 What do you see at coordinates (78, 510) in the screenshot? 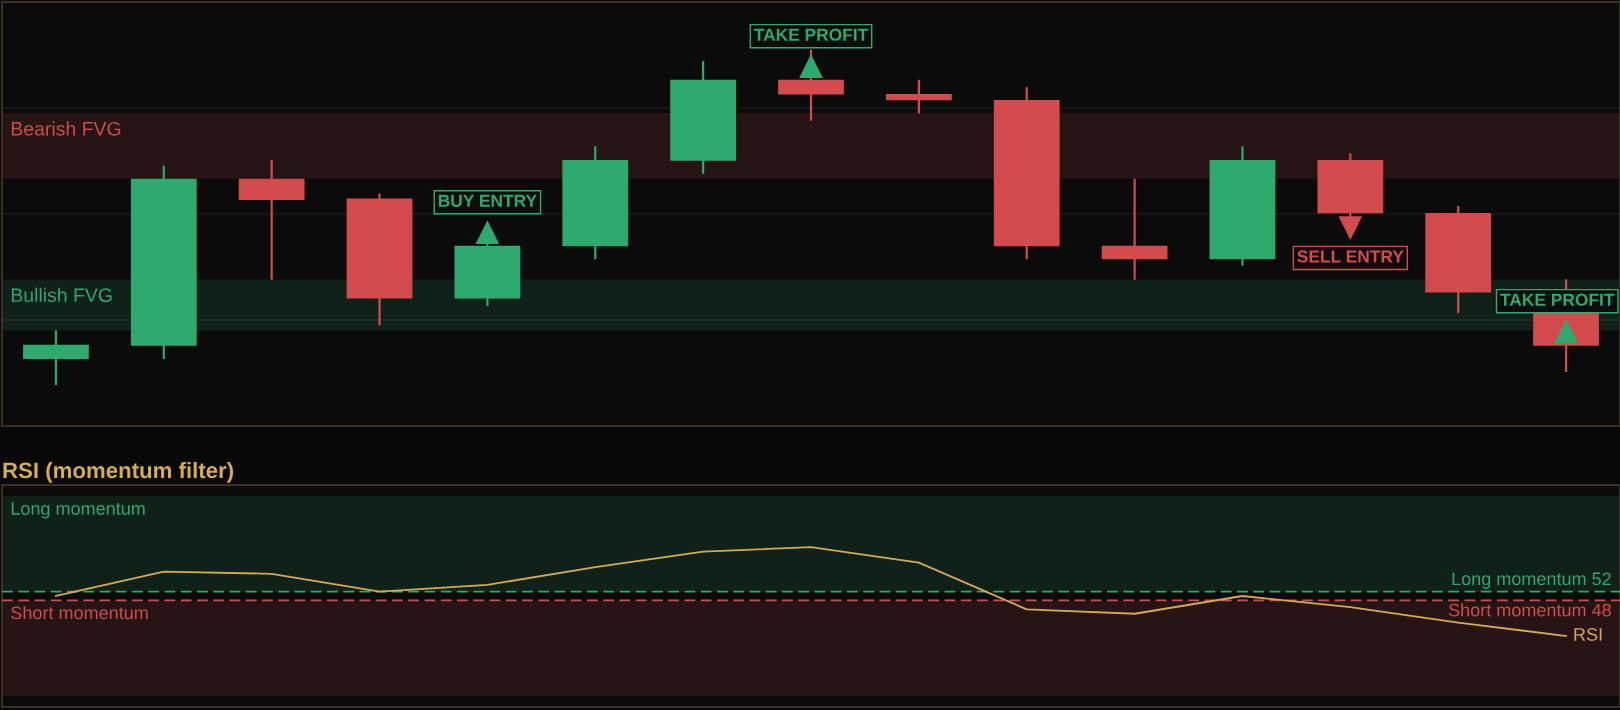
I see `band-label: Long momentum` at bounding box center [78, 510].